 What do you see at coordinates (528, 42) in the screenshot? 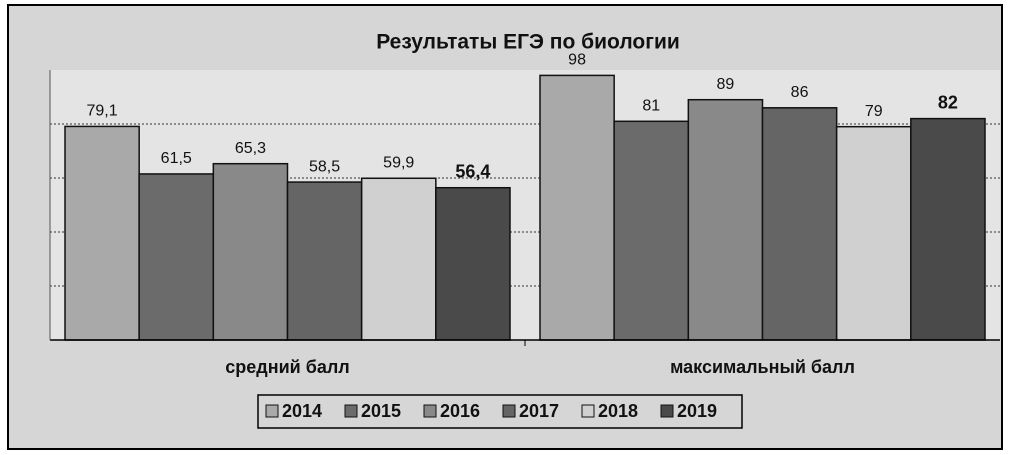
I see `chart-title: Результаты ЕГЭ по биологии` at bounding box center [528, 42].